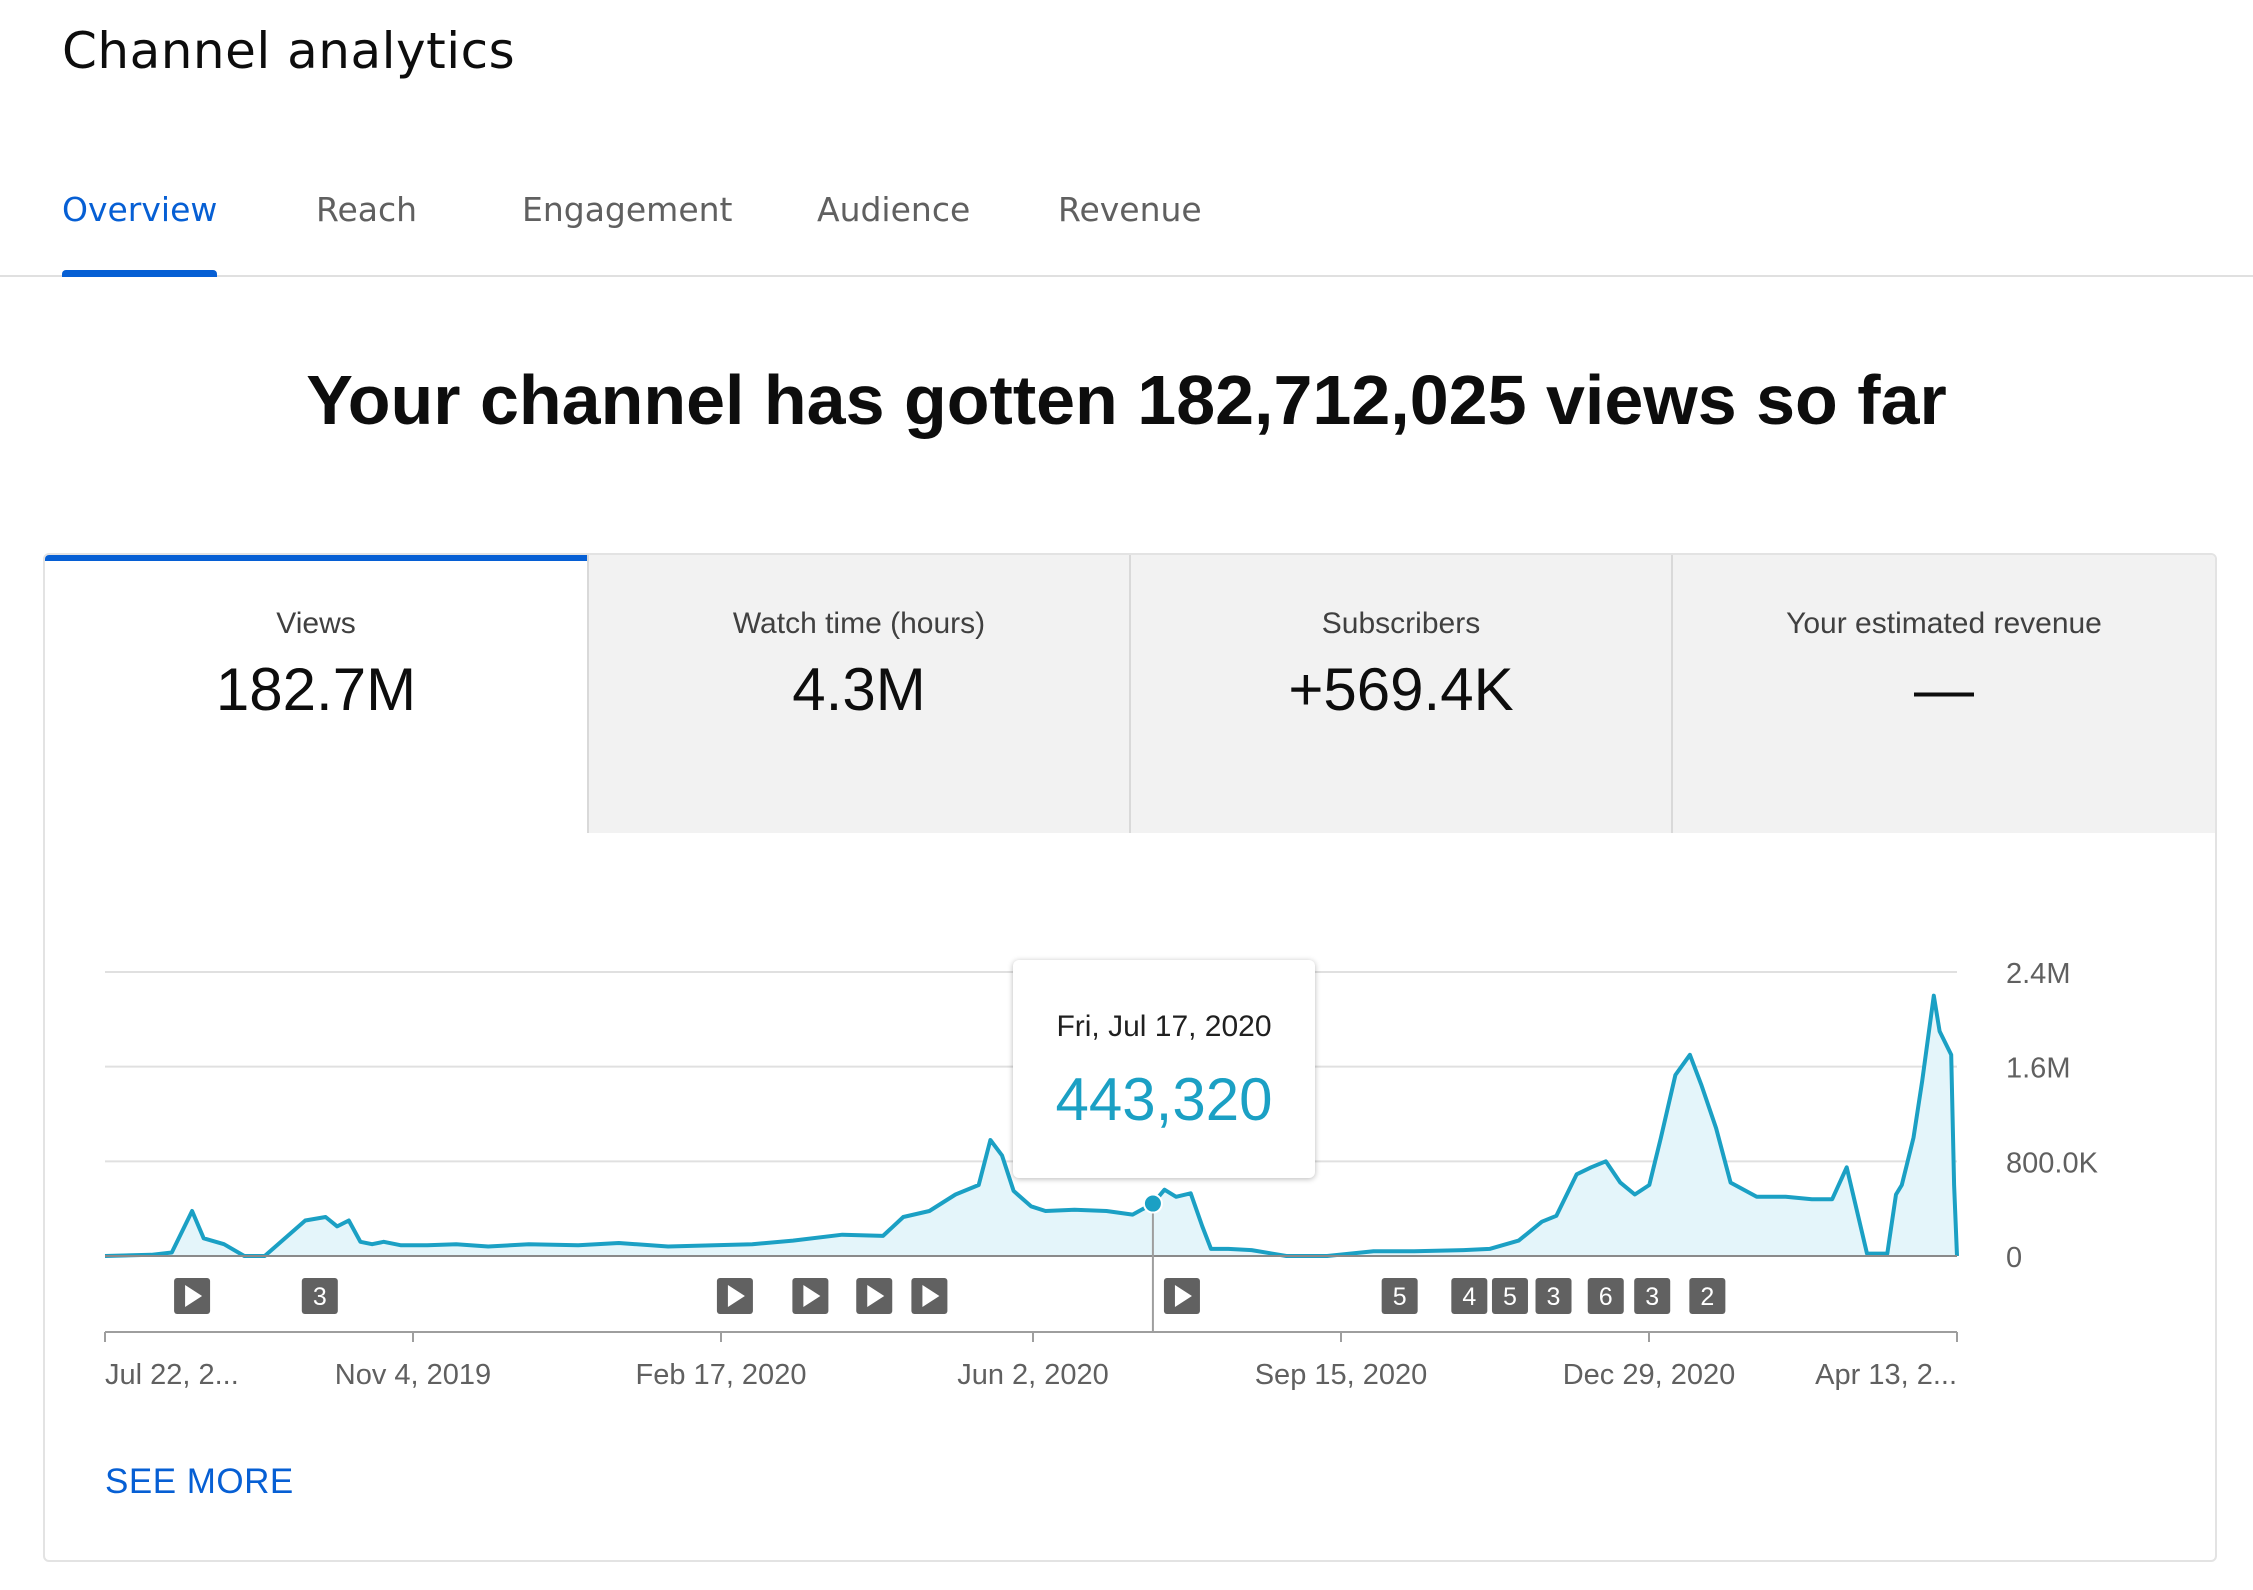 Image resolution: width=2253 pixels, height=1590 pixels. I want to click on x-tick-label: Dec 29, 2020, so click(1649, 1375).